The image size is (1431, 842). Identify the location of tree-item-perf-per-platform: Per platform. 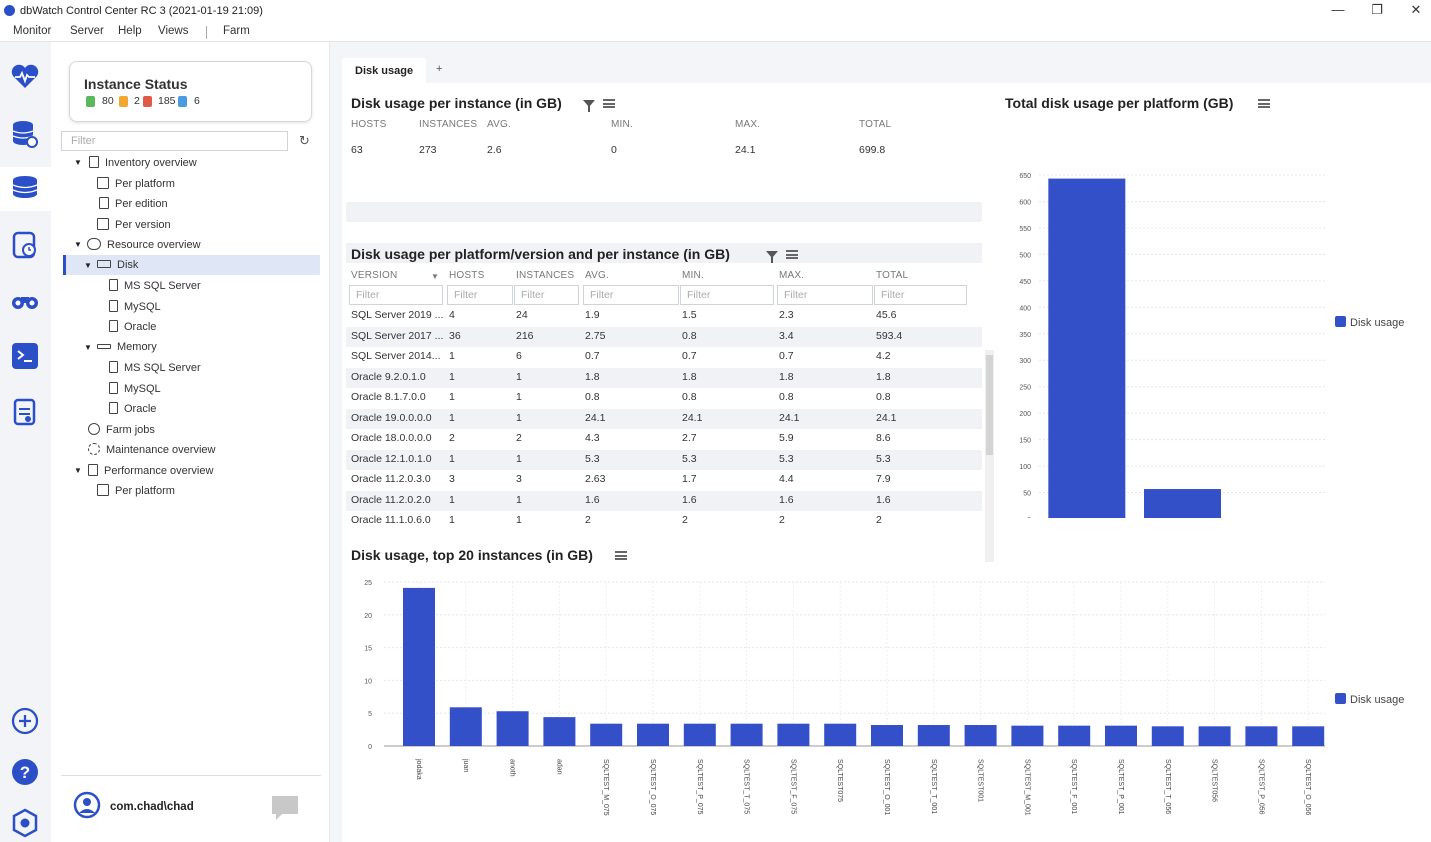
(136, 490).